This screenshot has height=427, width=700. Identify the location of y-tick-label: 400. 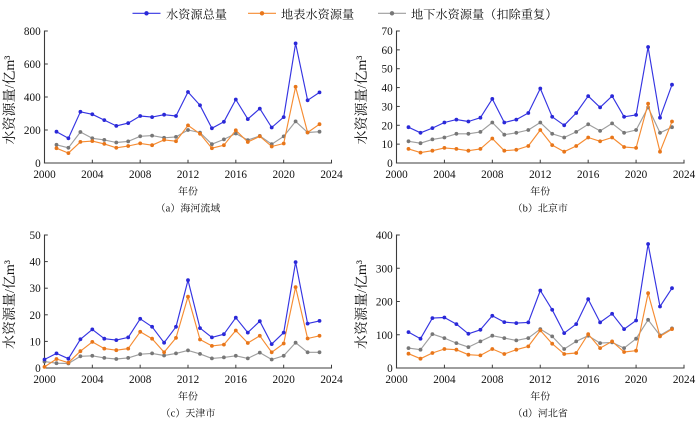
(32, 98).